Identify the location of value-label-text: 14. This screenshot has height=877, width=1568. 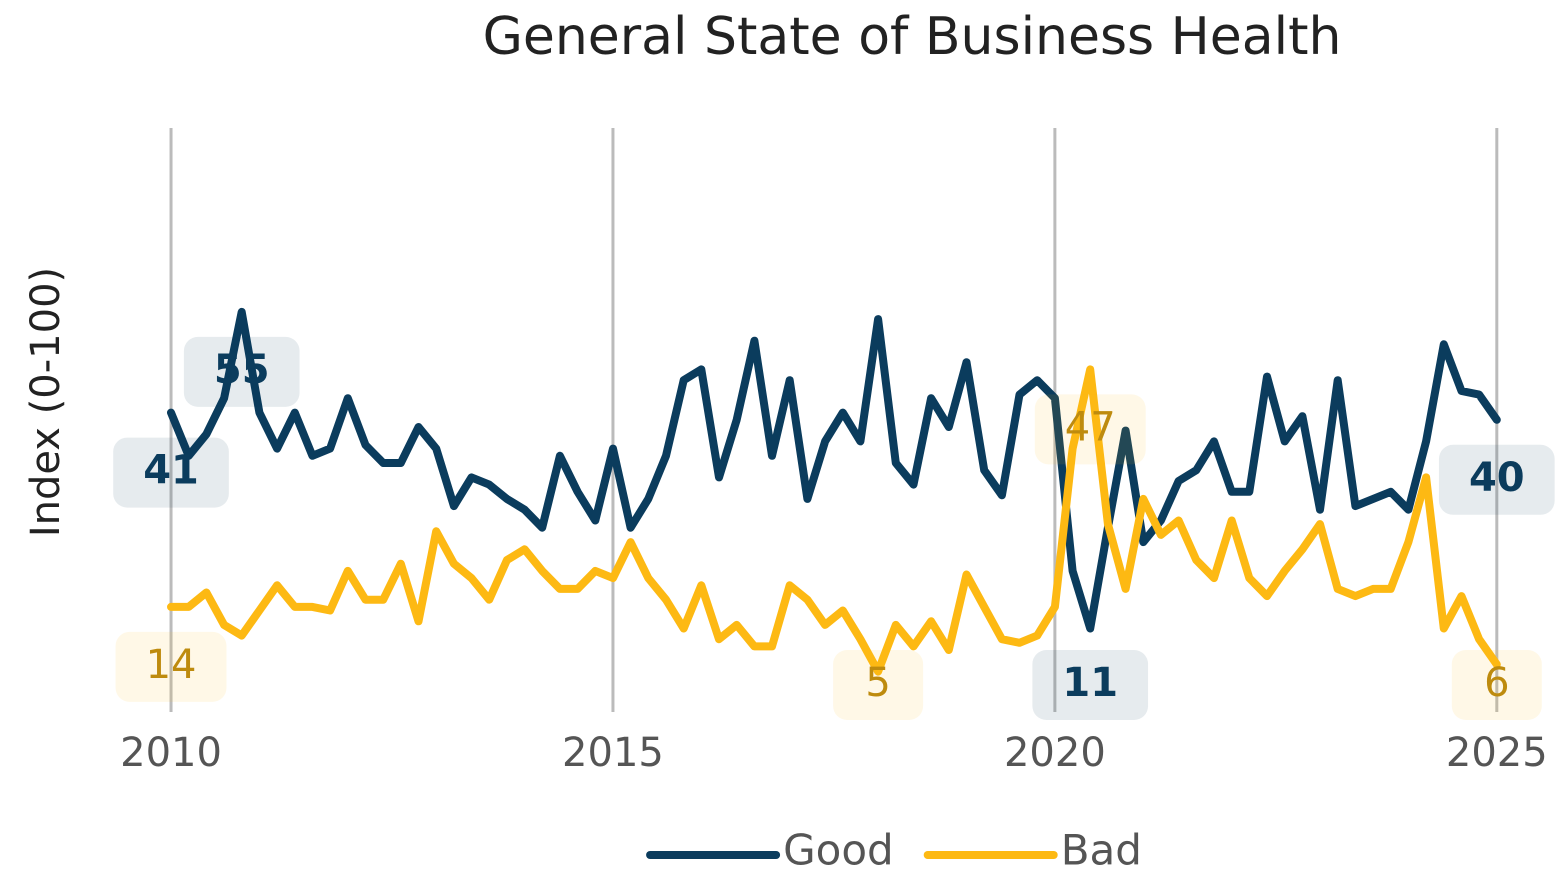
(171, 665).